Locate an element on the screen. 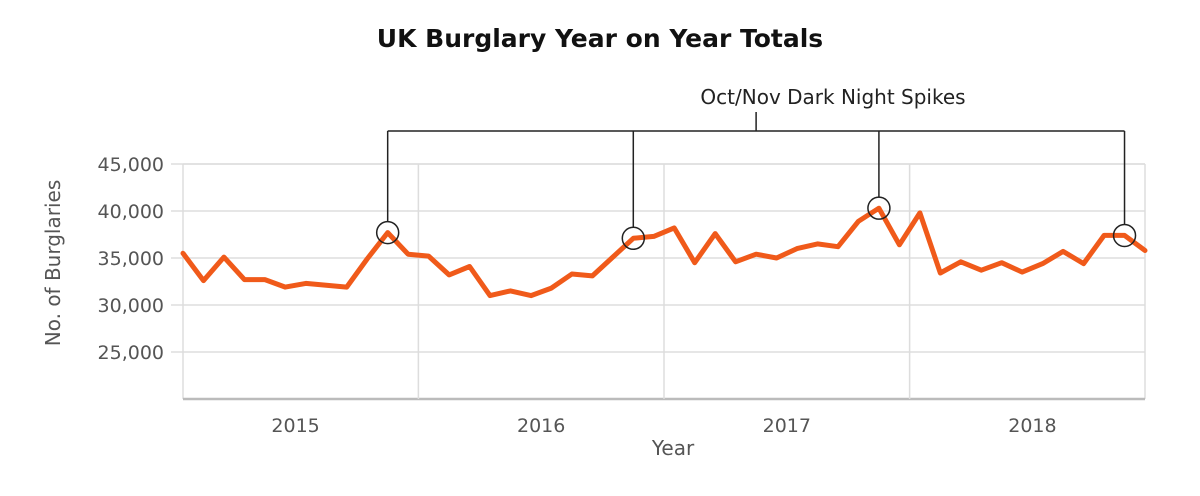  x-tick-label: 2015 is located at coordinates (295, 426).